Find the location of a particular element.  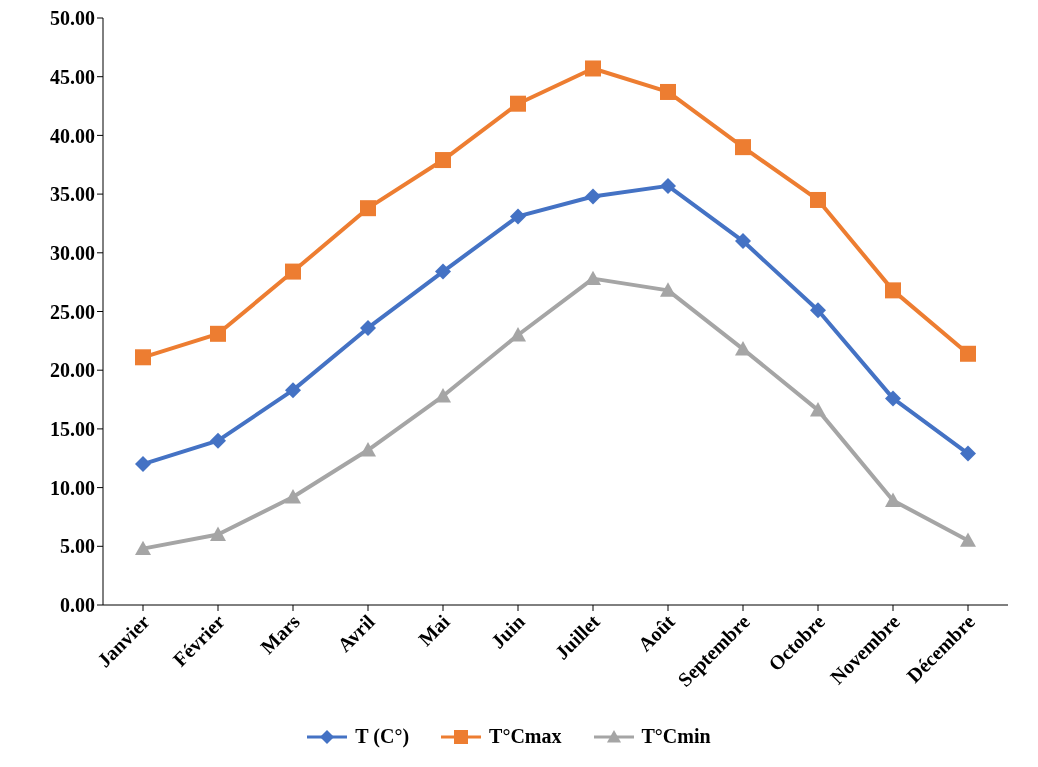

x-tick-label: Mai is located at coordinates (434, 630).